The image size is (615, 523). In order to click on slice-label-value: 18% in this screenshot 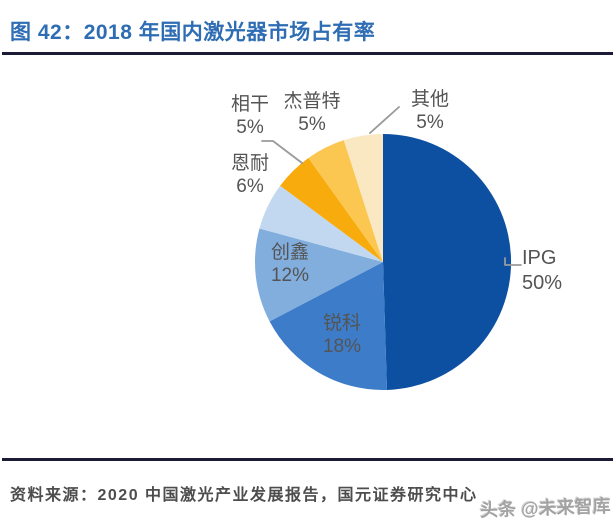, I will do `click(342, 346)`.